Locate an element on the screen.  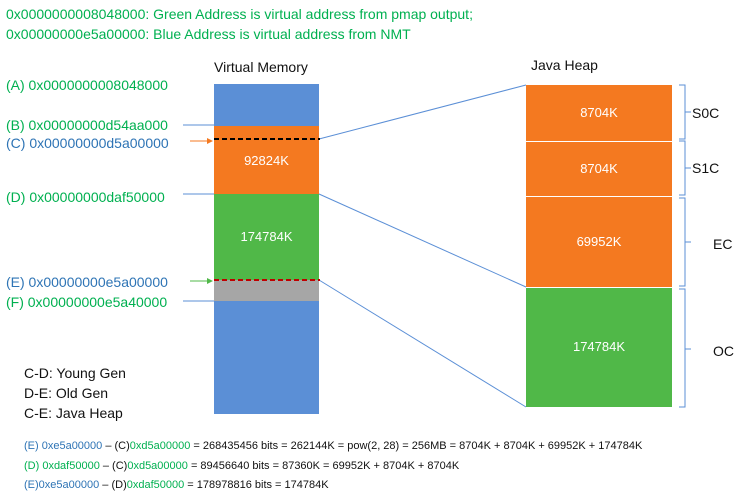
vm-block-old: 174784K is located at coordinates (266, 237).